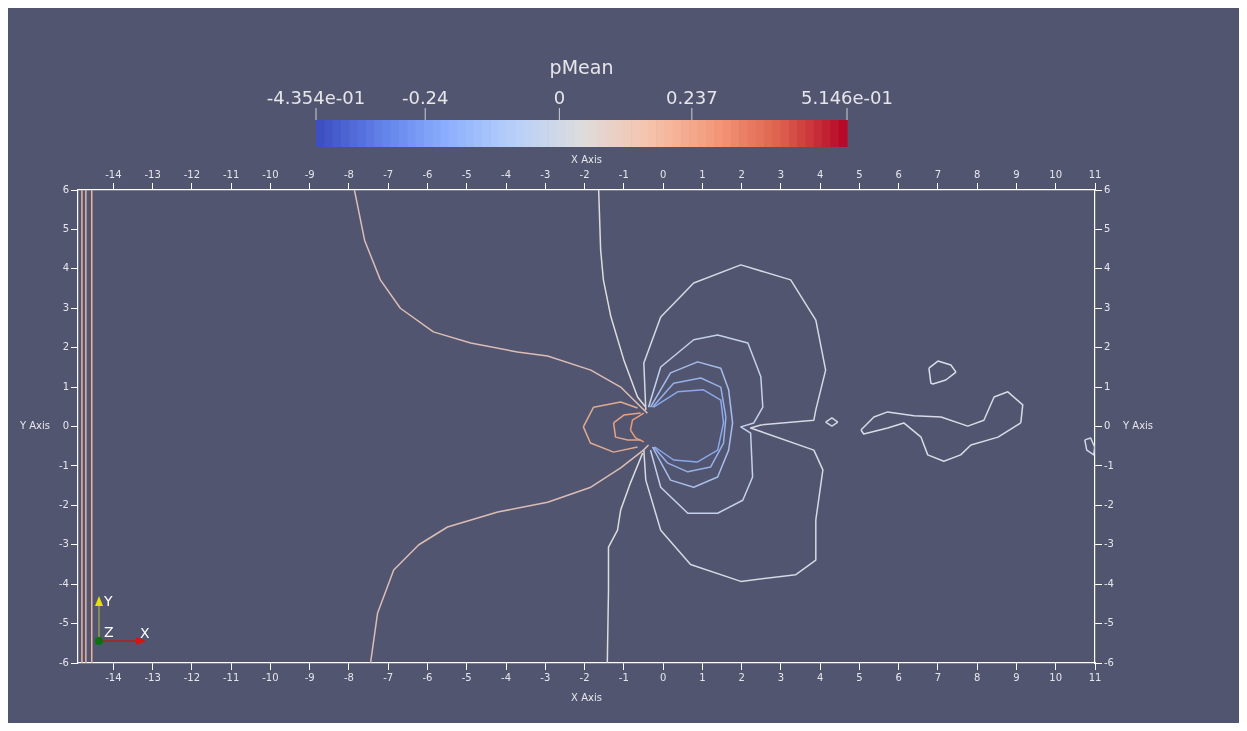 The height and width of the screenshot is (731, 1247). I want to click on x2-tick-label: -7, so click(388, 174).